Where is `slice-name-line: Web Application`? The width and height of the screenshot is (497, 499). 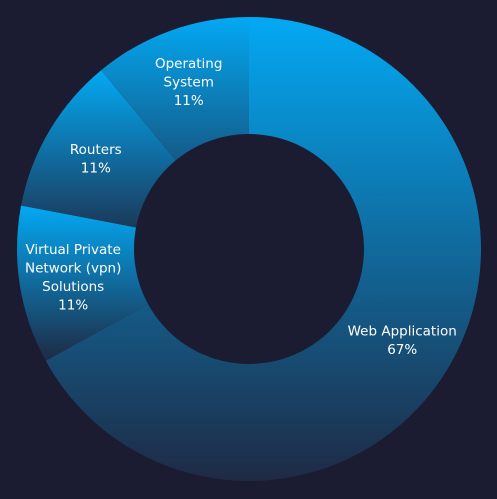 slice-name-line: Web Application is located at coordinates (402, 331).